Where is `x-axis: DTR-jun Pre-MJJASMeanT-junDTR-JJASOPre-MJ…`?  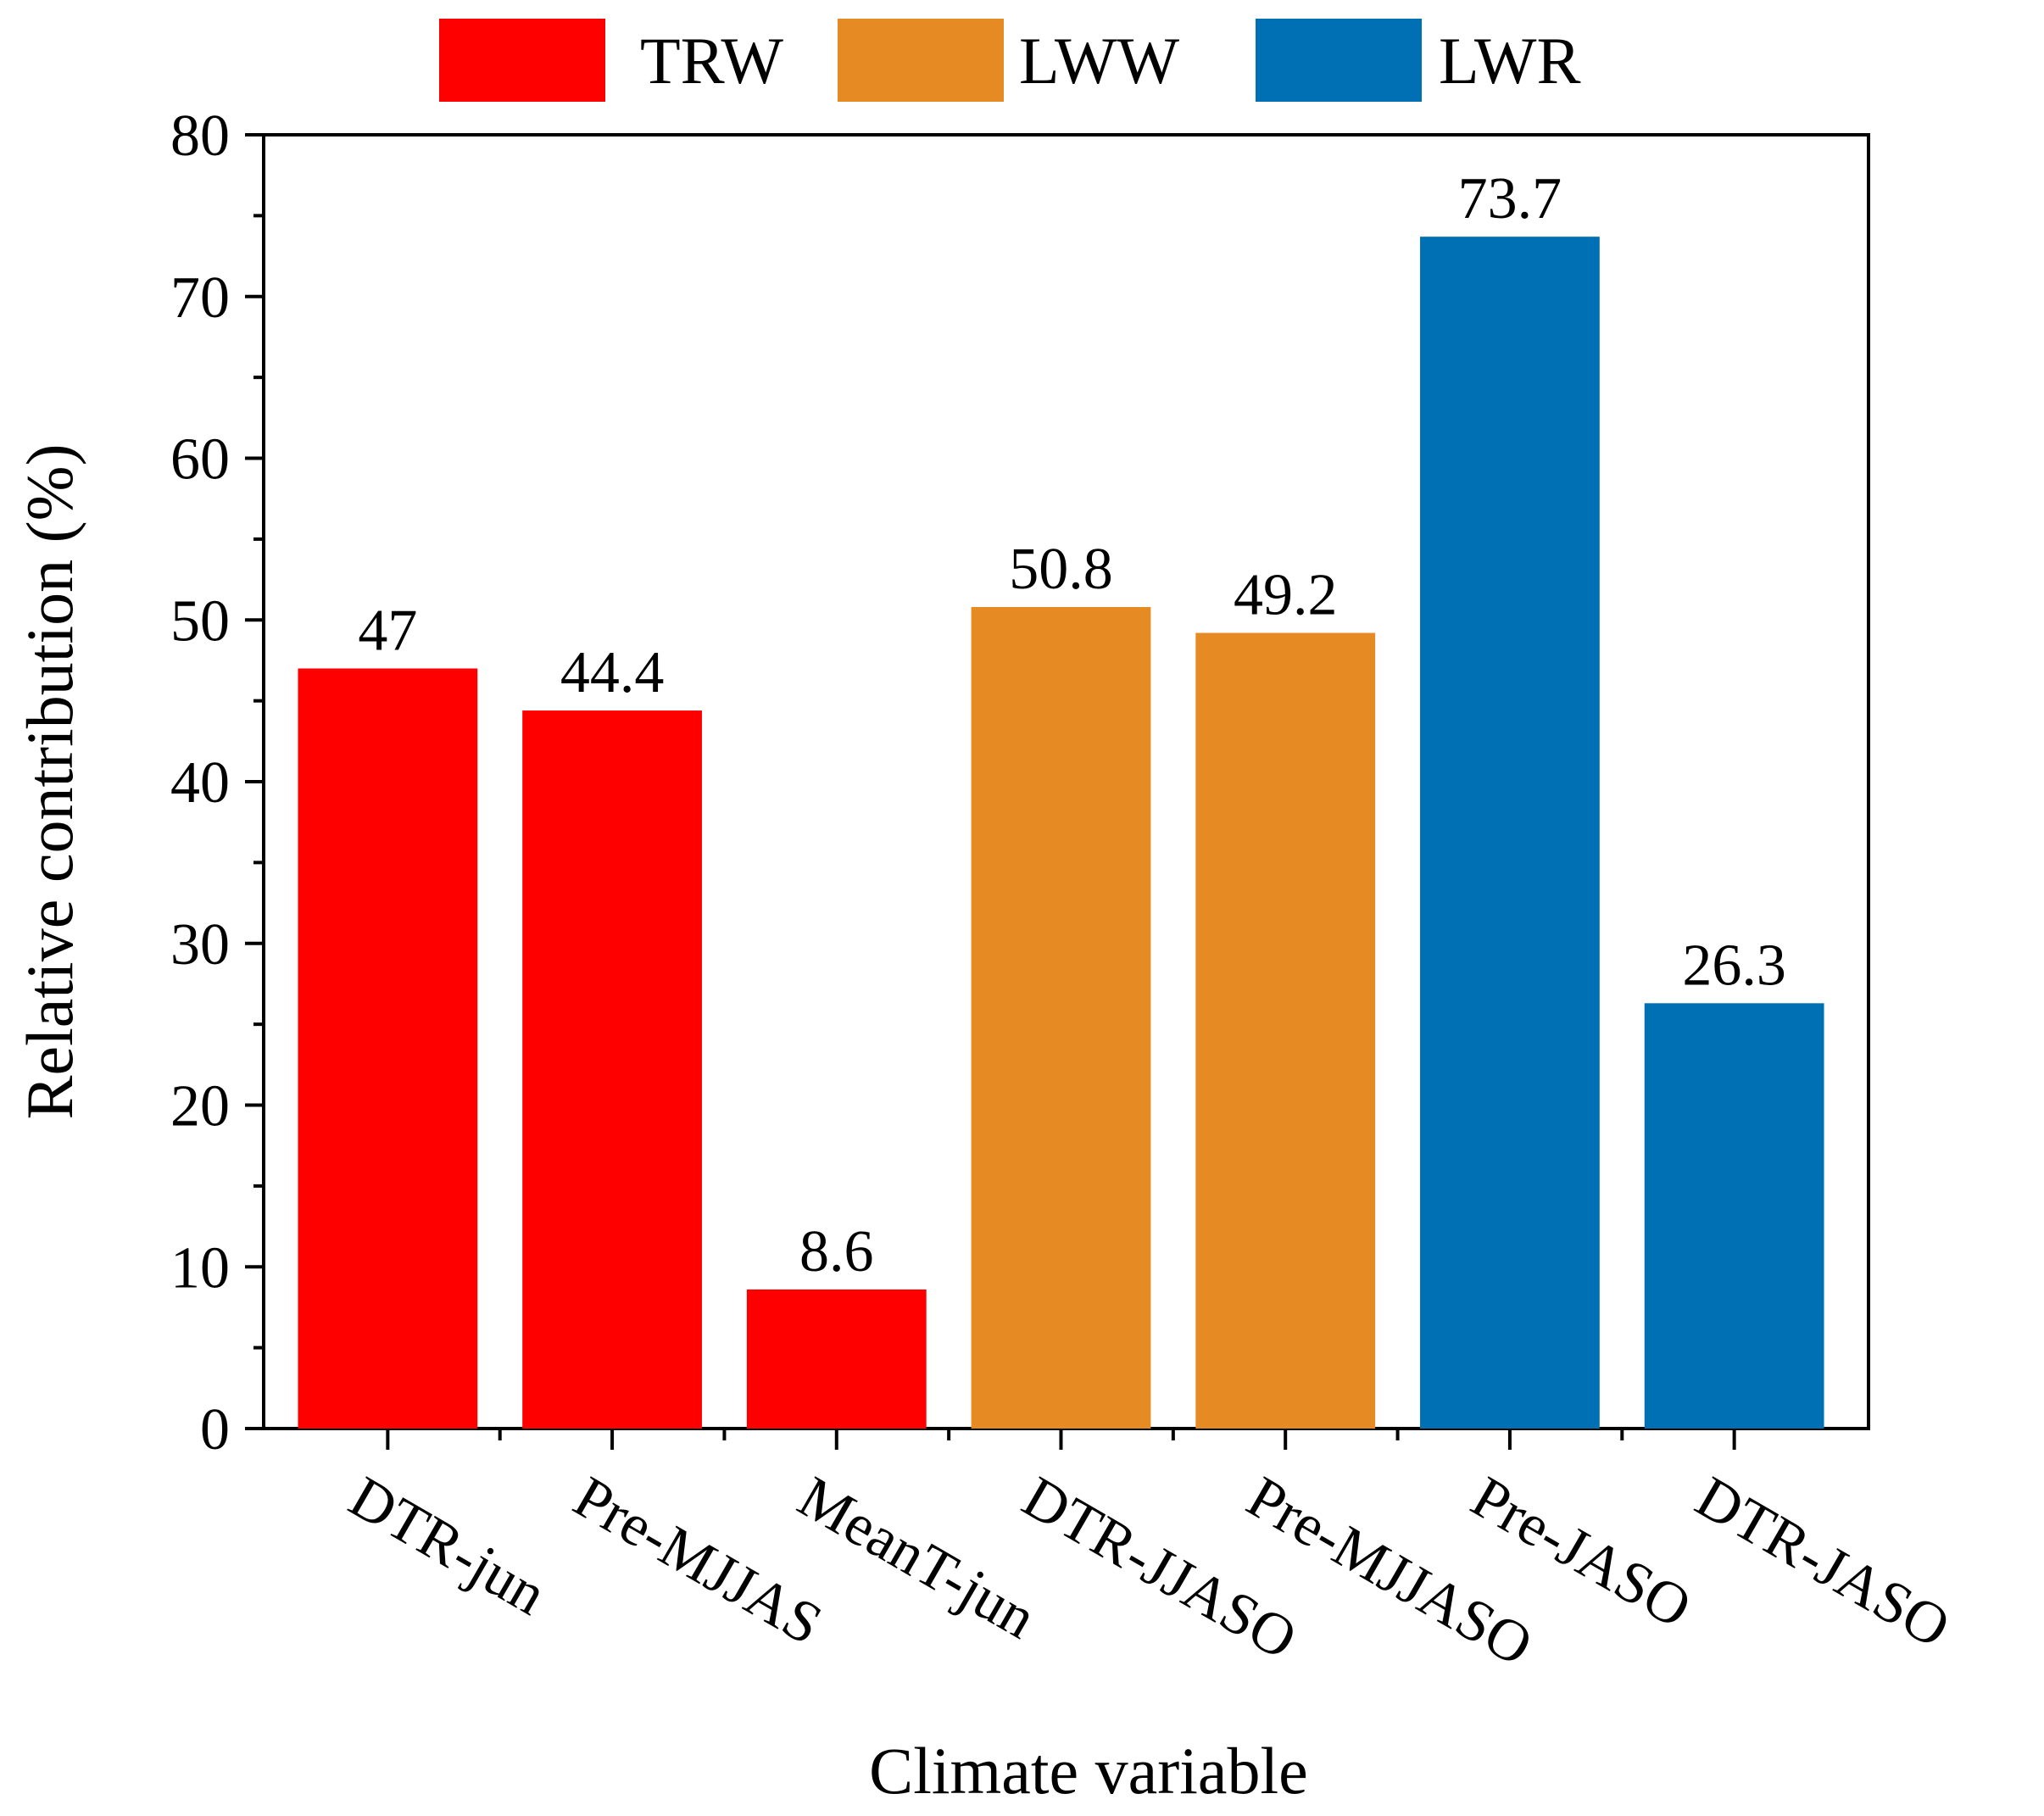
x-axis: DTR-jun Pre-MJJASMeanT-junDTR-JJASOPre-MJ… is located at coordinates (1149, 1554).